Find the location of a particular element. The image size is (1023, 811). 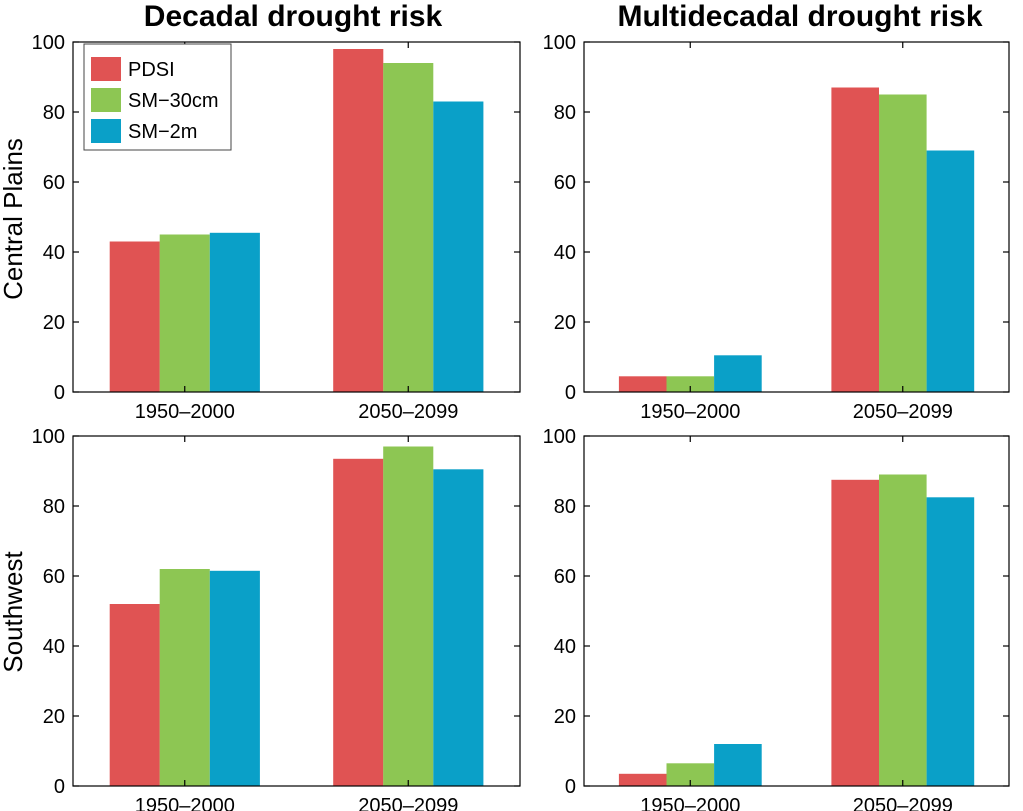

column-title-multidecadal: Multidecadal drought risk is located at coordinates (799, 16).